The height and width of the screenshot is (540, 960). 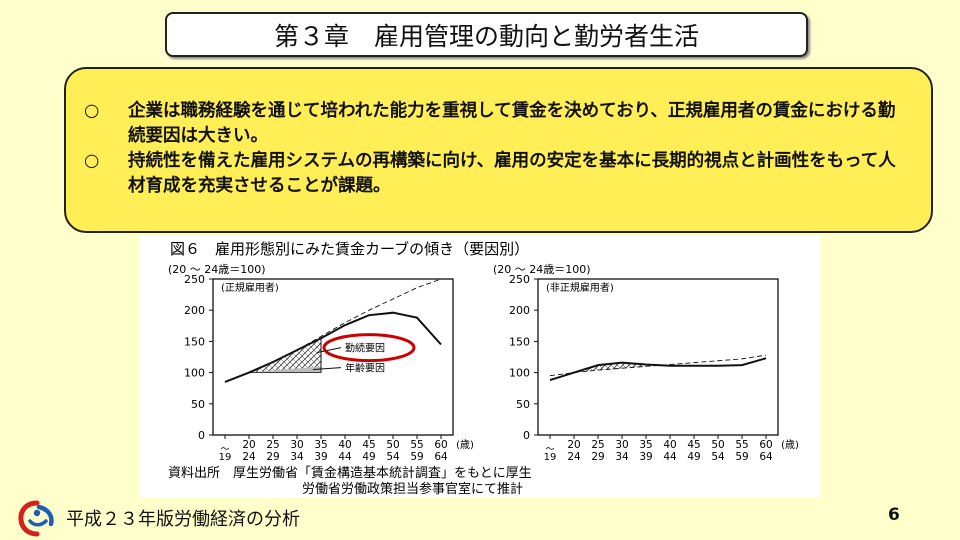 I want to click on highlight-ellipse, so click(x=369, y=348).